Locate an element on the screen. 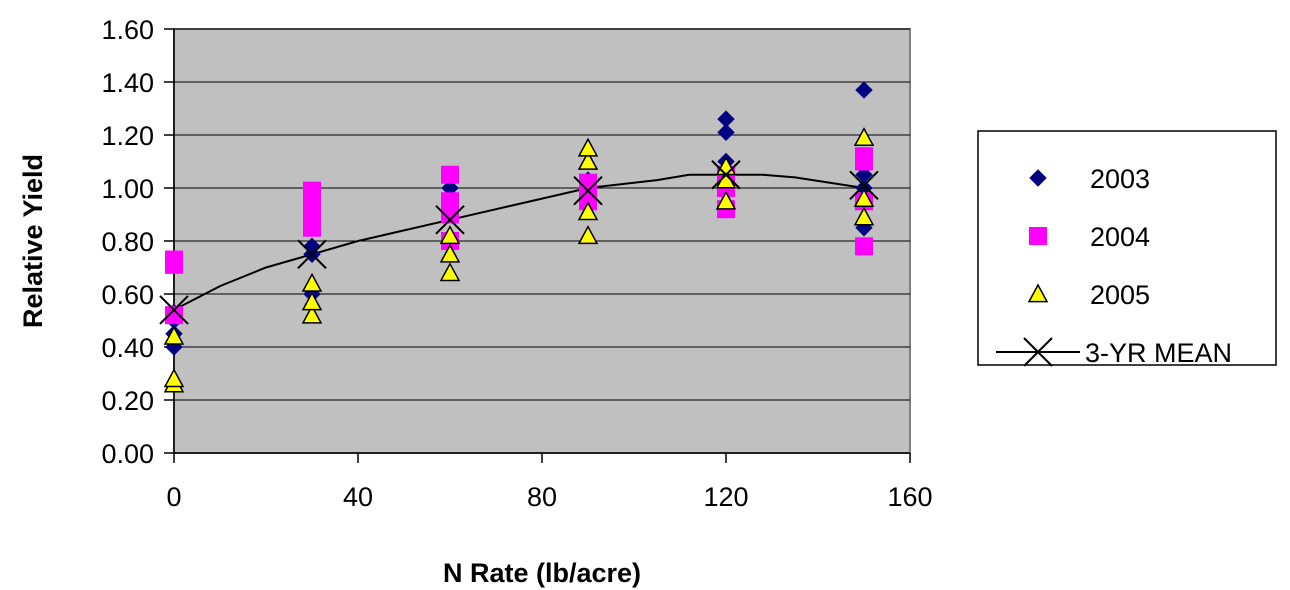  mean-line is located at coordinates (519, 242).